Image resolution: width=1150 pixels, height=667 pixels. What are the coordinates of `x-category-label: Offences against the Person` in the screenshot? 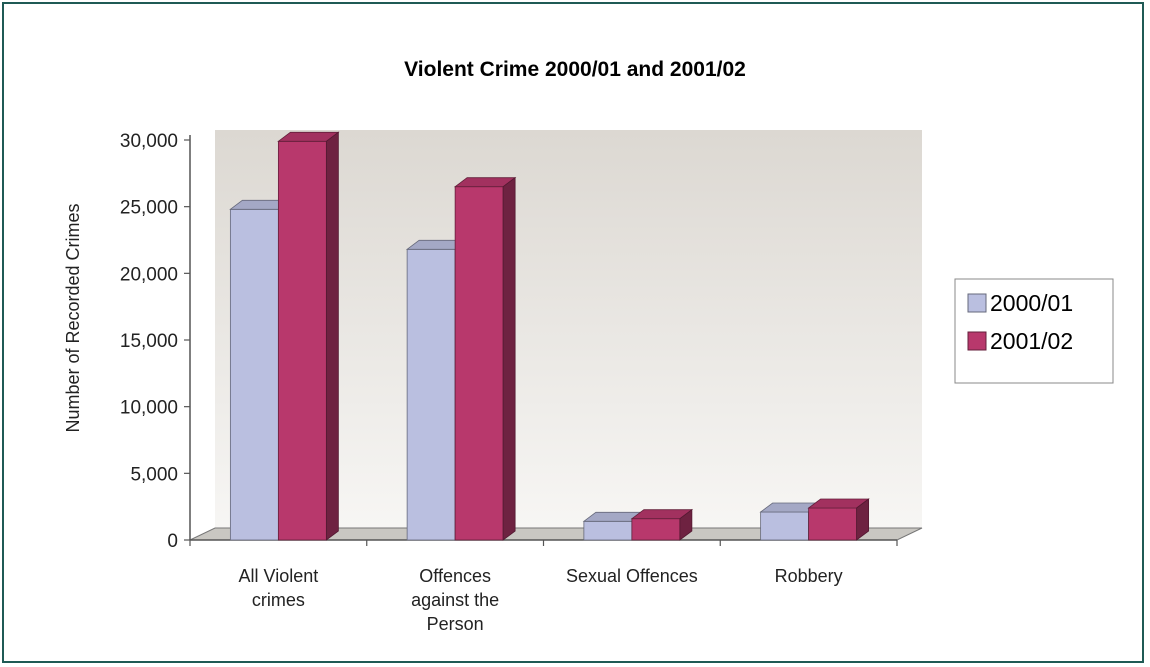 It's located at (455, 600).